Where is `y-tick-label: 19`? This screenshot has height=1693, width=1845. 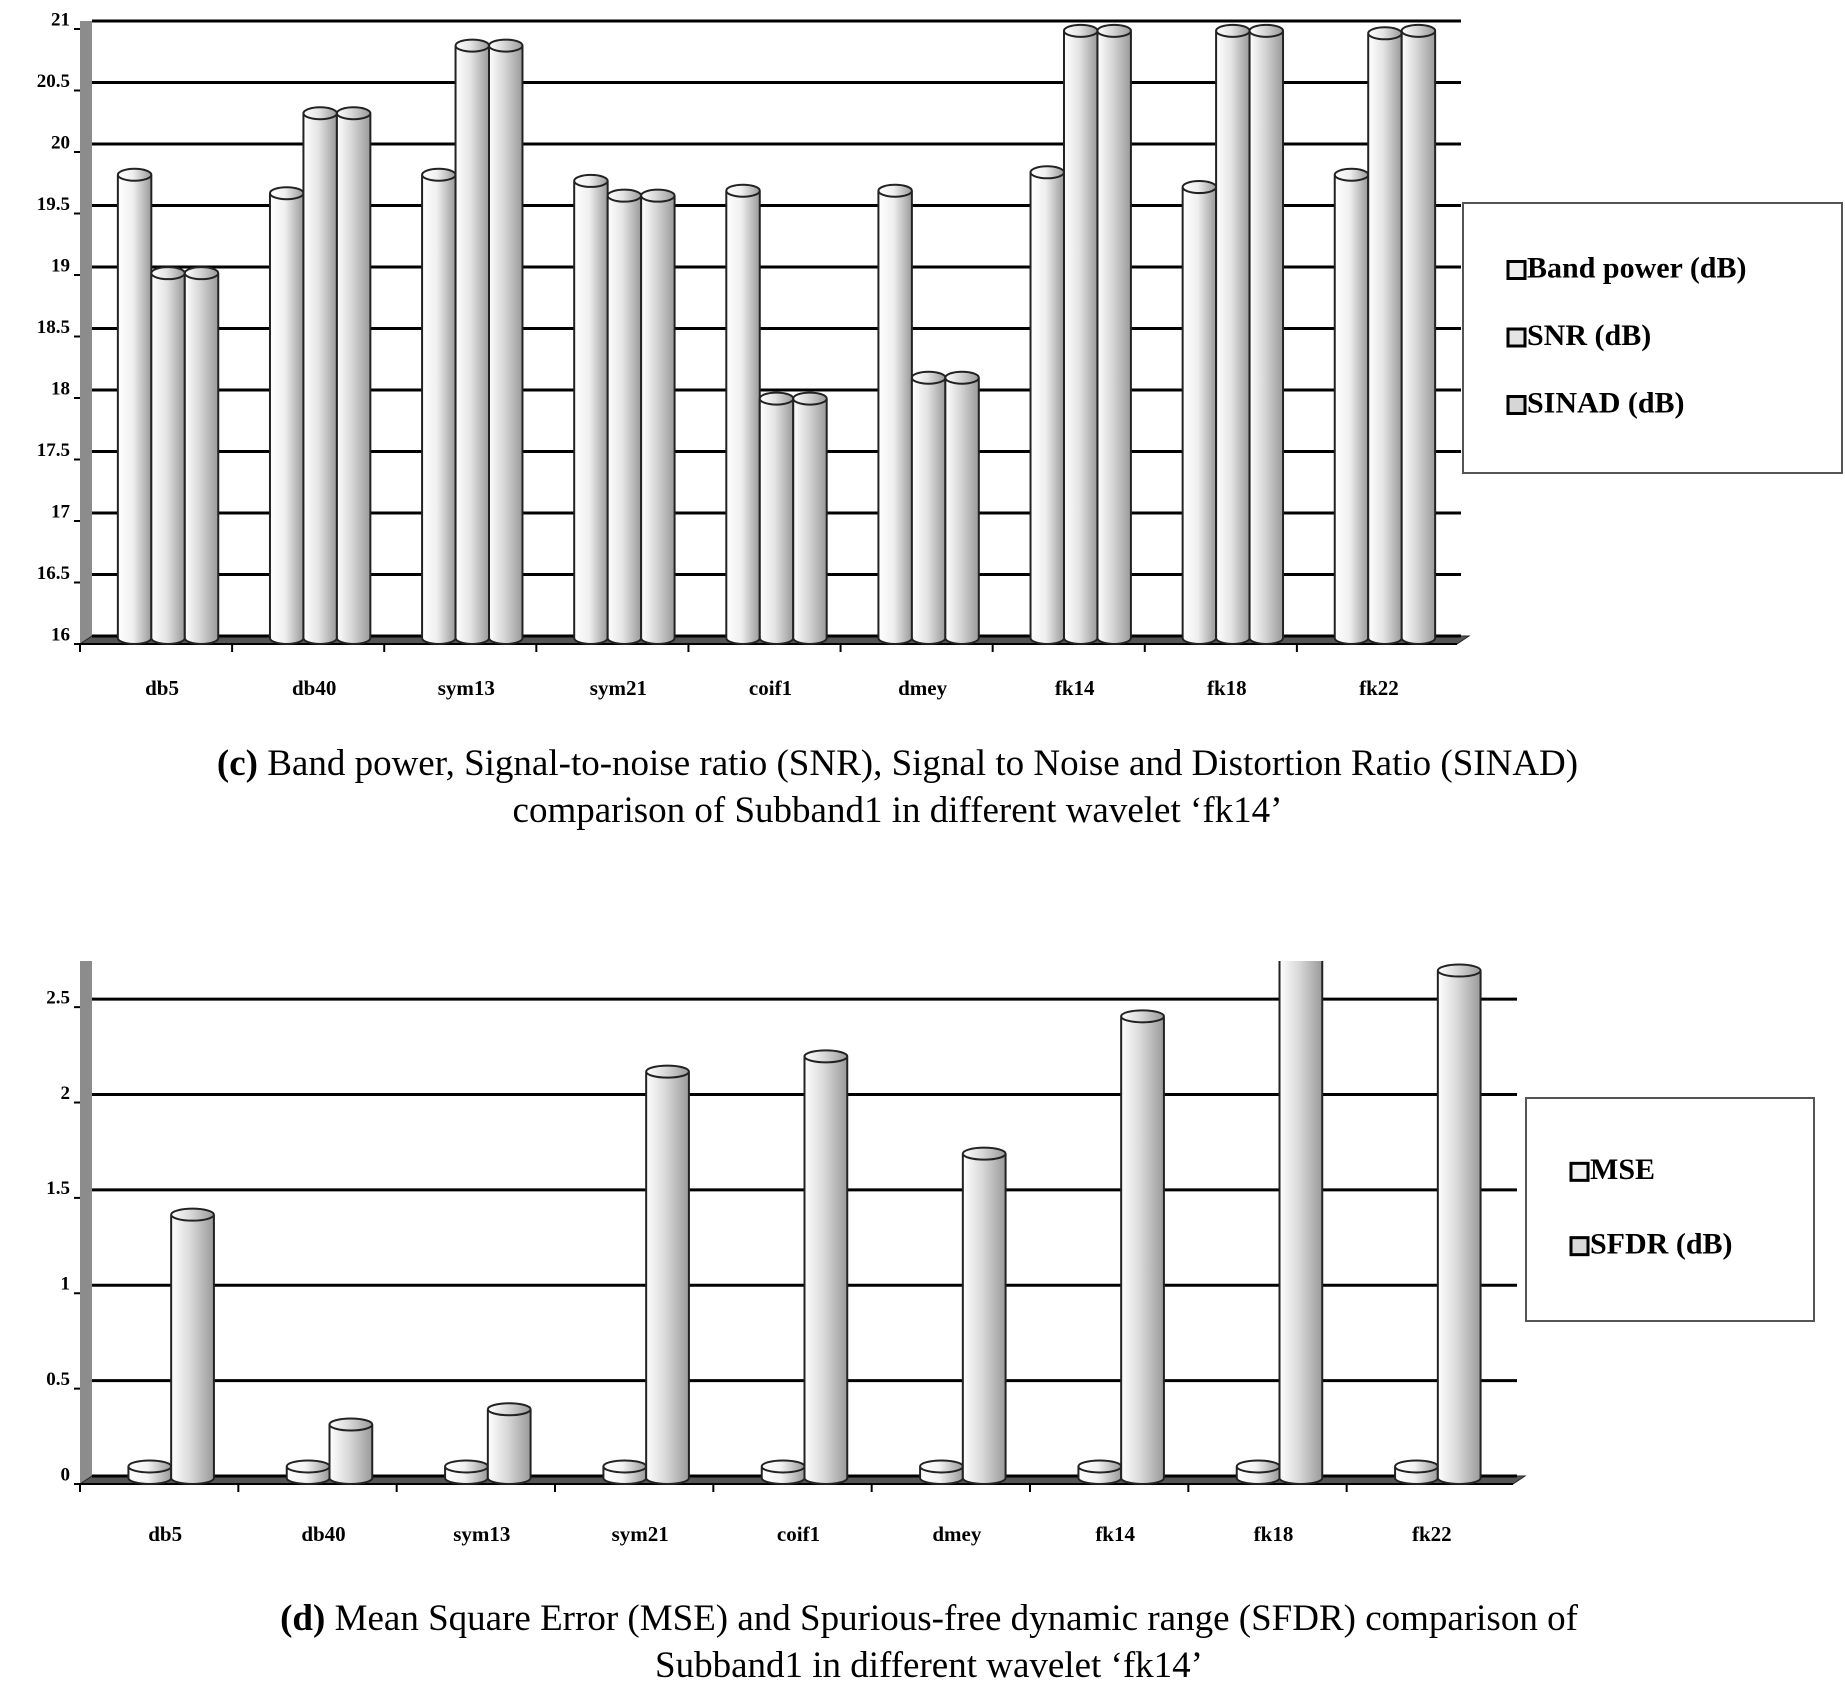 y-tick-label: 19 is located at coordinates (60, 265).